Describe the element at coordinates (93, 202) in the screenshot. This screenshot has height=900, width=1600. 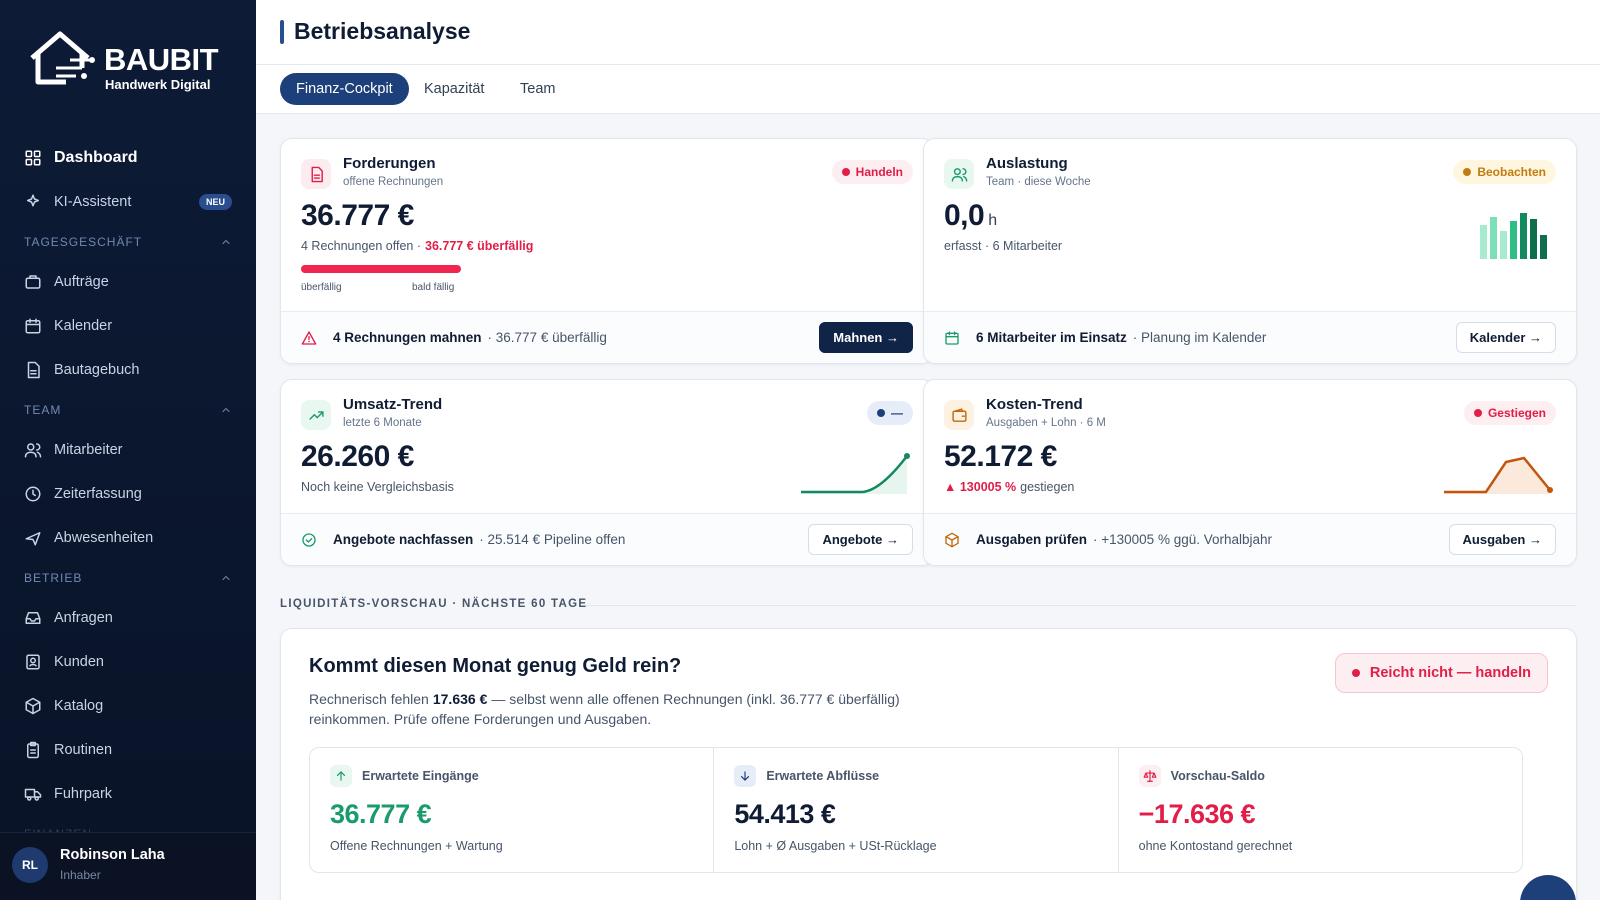
I see `nav-label: KI-Assistent` at that location.